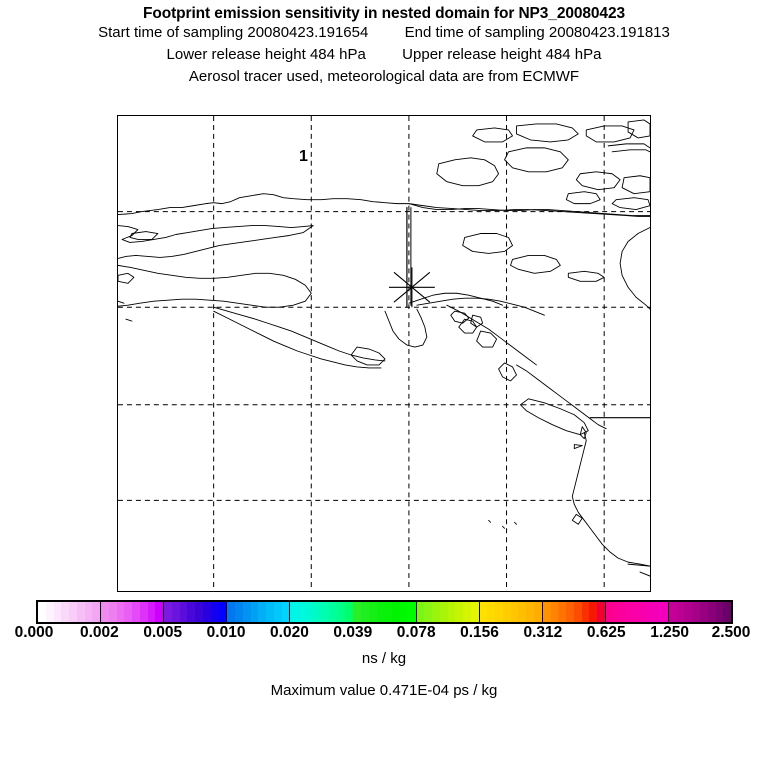 This screenshot has height=768, width=768. Describe the element at coordinates (628, 146) in the screenshot. I see `island-queen-elizabeth-strip` at that location.